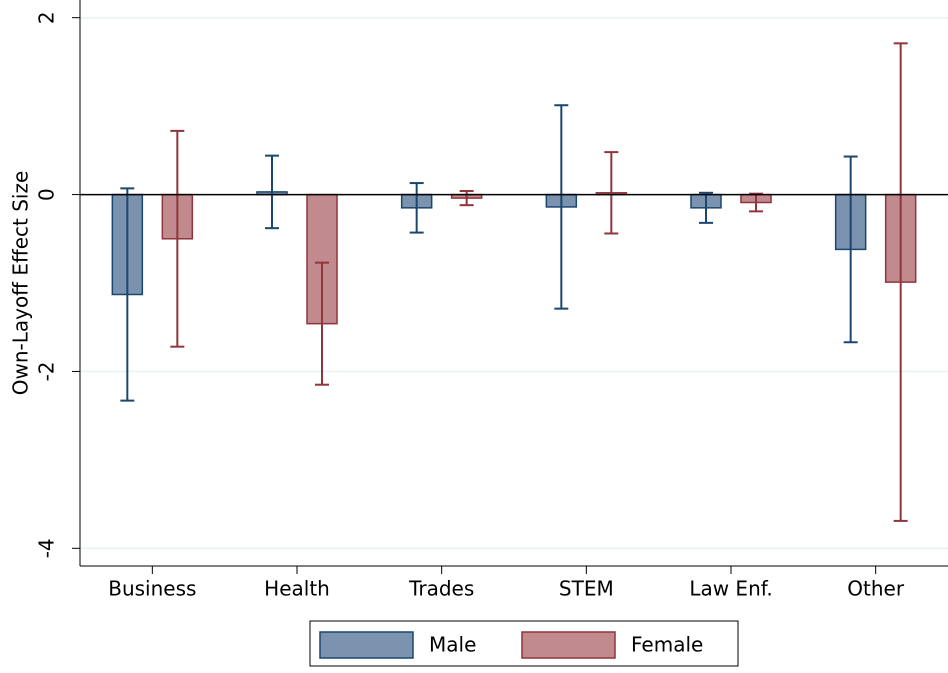 This screenshot has width=948, height=673. Describe the element at coordinates (452, 645) in the screenshot. I see `legend-label: Male` at that location.